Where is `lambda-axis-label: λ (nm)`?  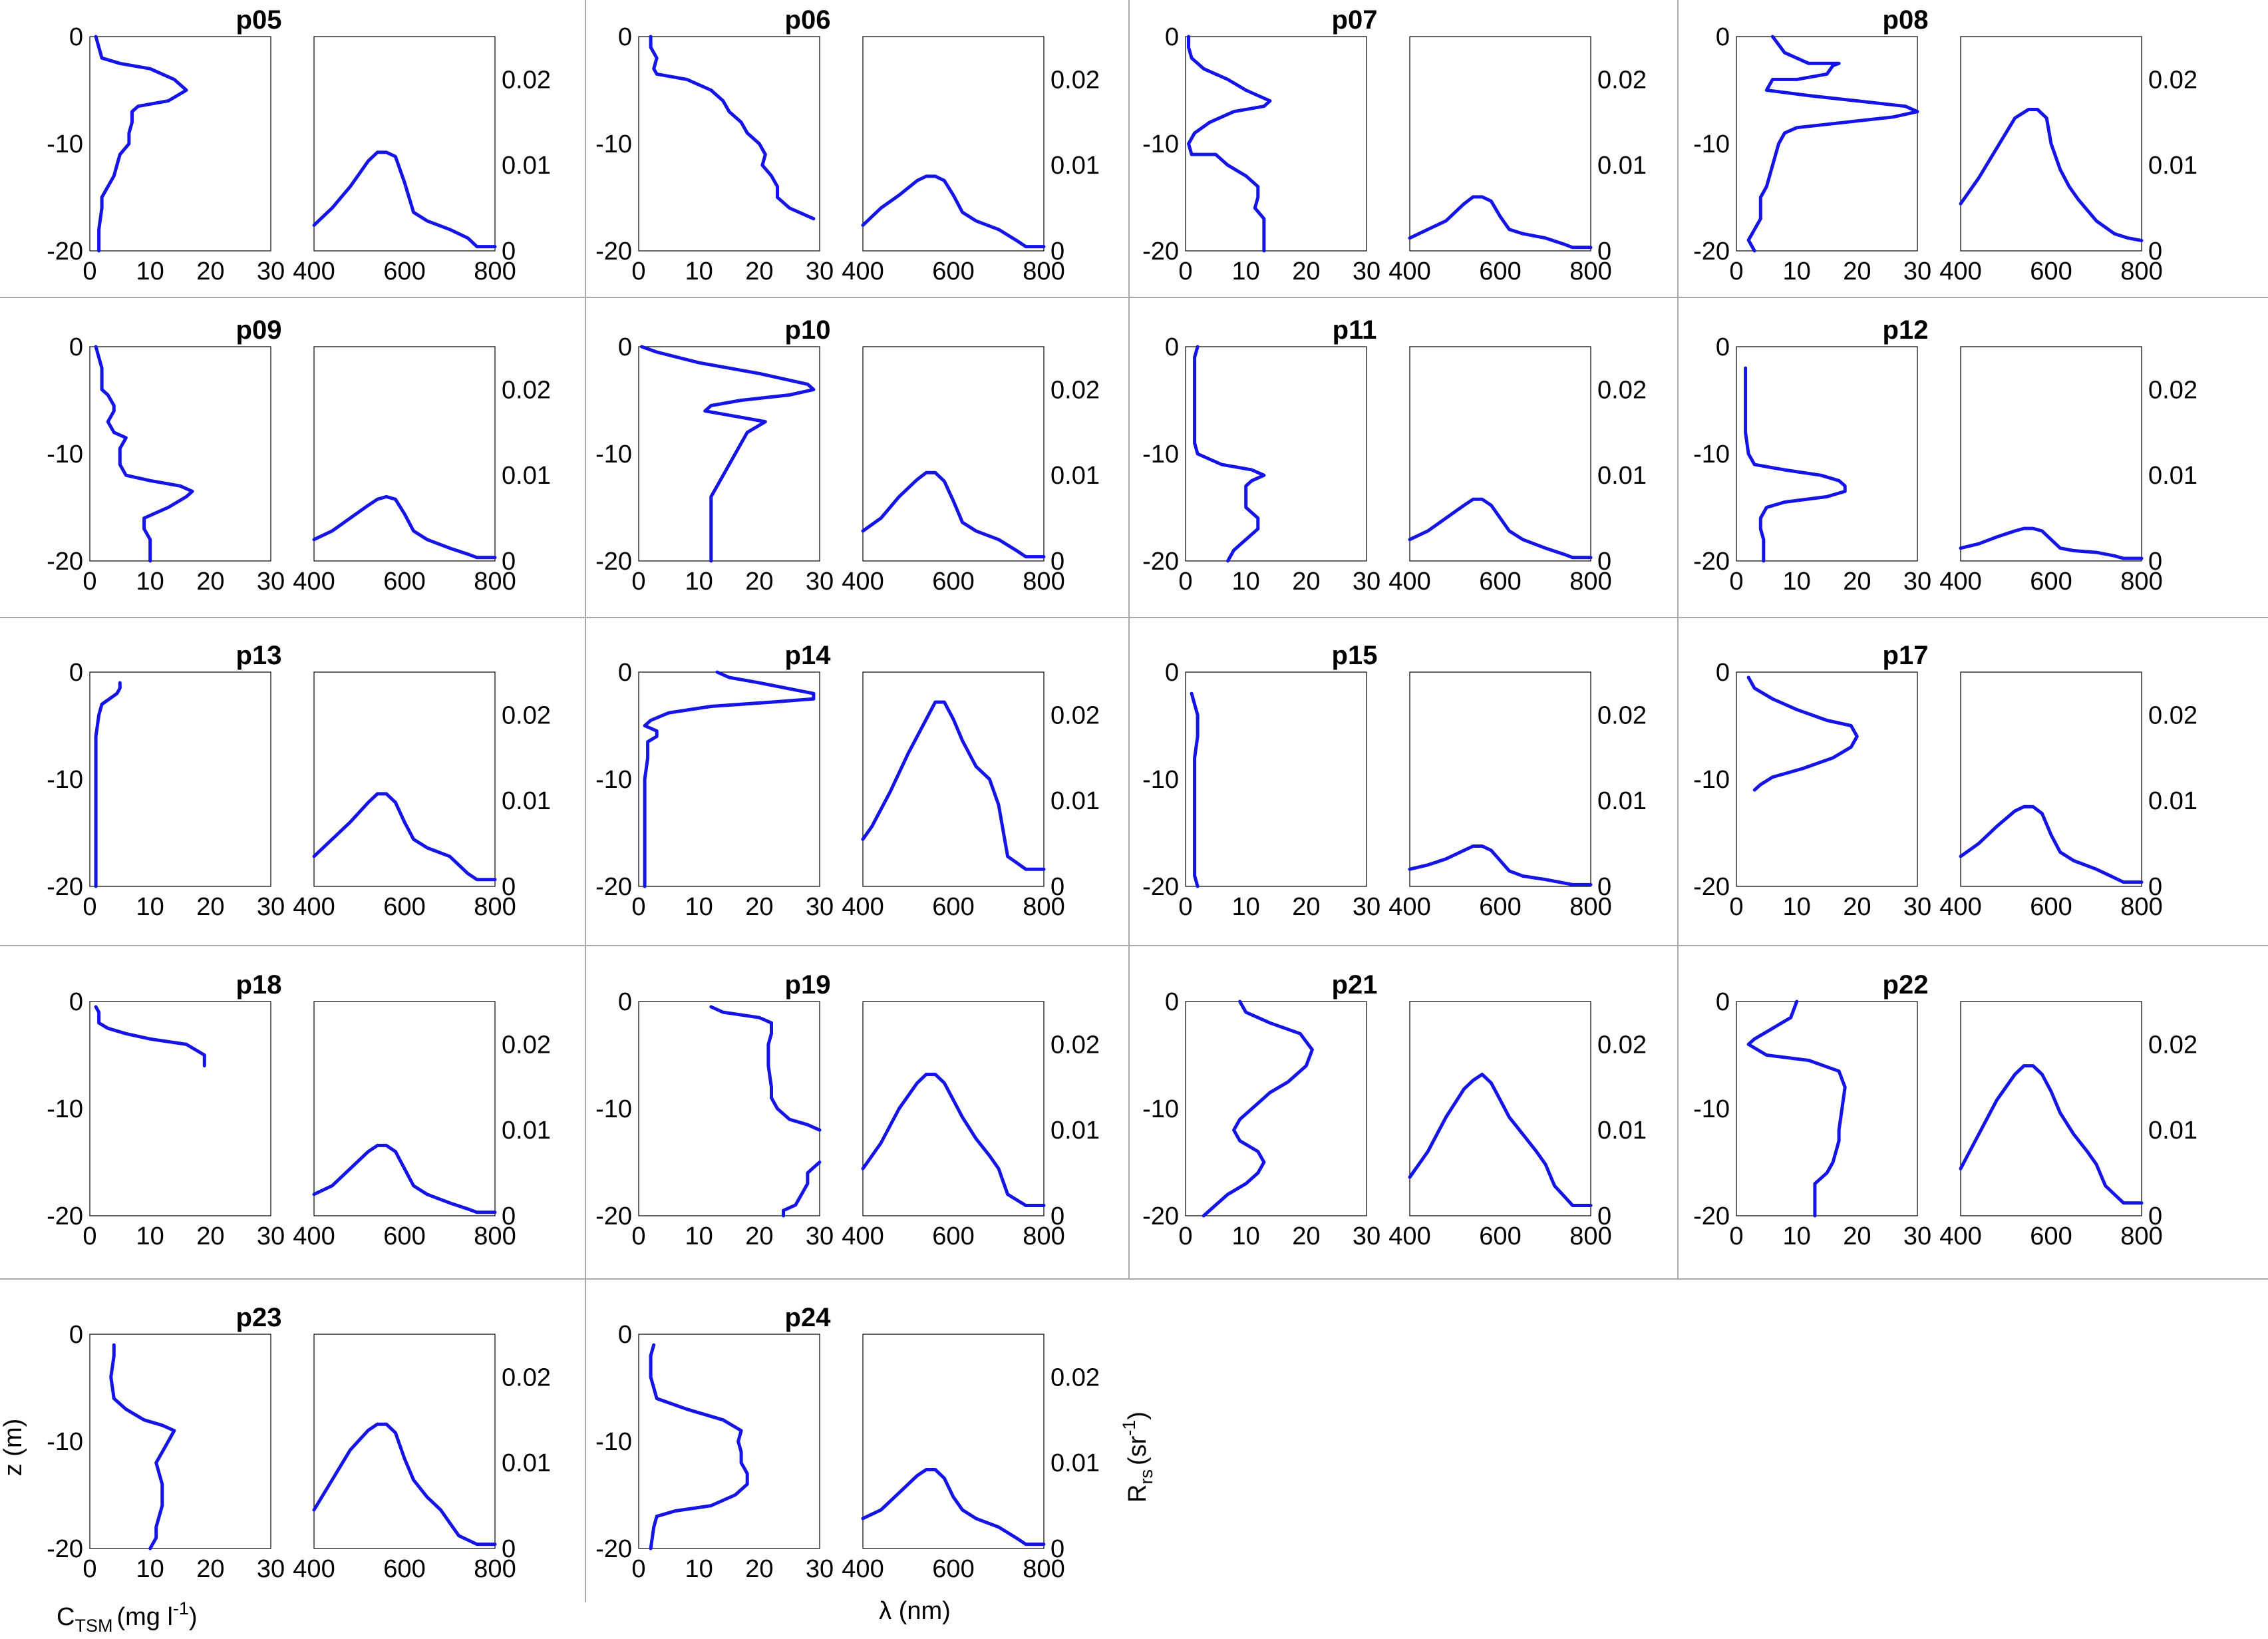
lambda-axis-label: λ (nm) is located at coordinates (915, 1611).